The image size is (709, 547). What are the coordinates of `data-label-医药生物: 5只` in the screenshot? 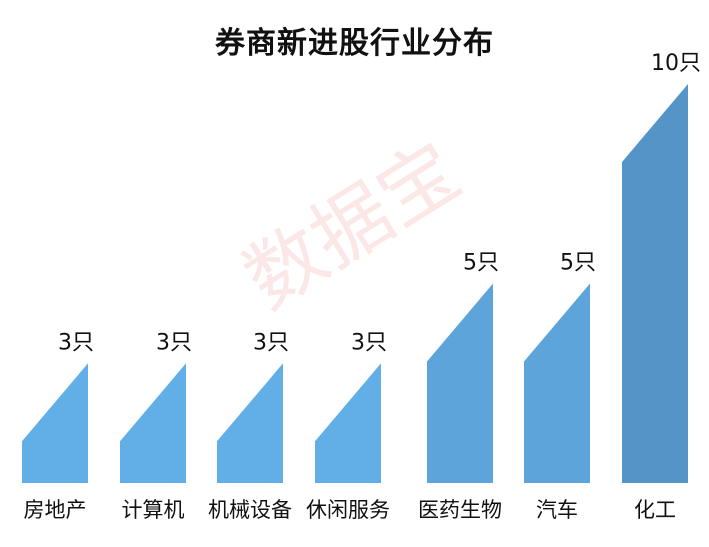 It's located at (481, 263).